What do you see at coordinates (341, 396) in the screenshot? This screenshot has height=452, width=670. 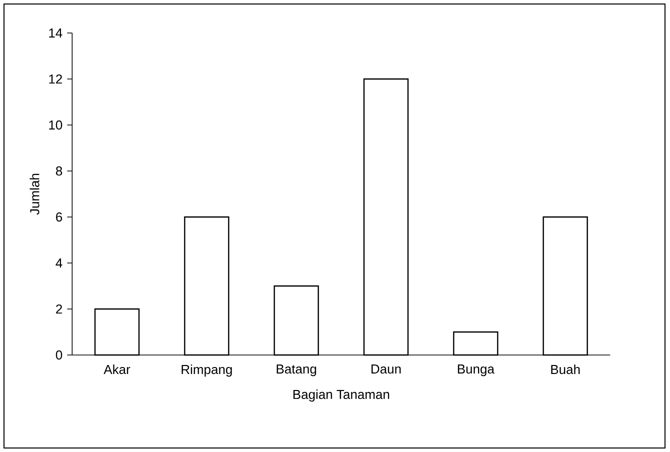 I see `x-axis-title: Bagian Tanaman` at bounding box center [341, 396].